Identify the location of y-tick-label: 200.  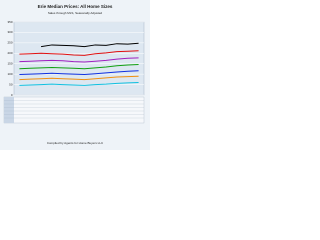
(9, 53).